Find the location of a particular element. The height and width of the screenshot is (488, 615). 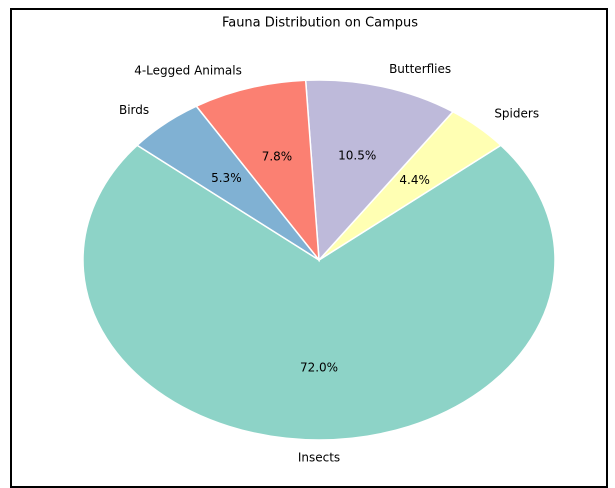

slice-label: Butterflies is located at coordinates (420, 69).